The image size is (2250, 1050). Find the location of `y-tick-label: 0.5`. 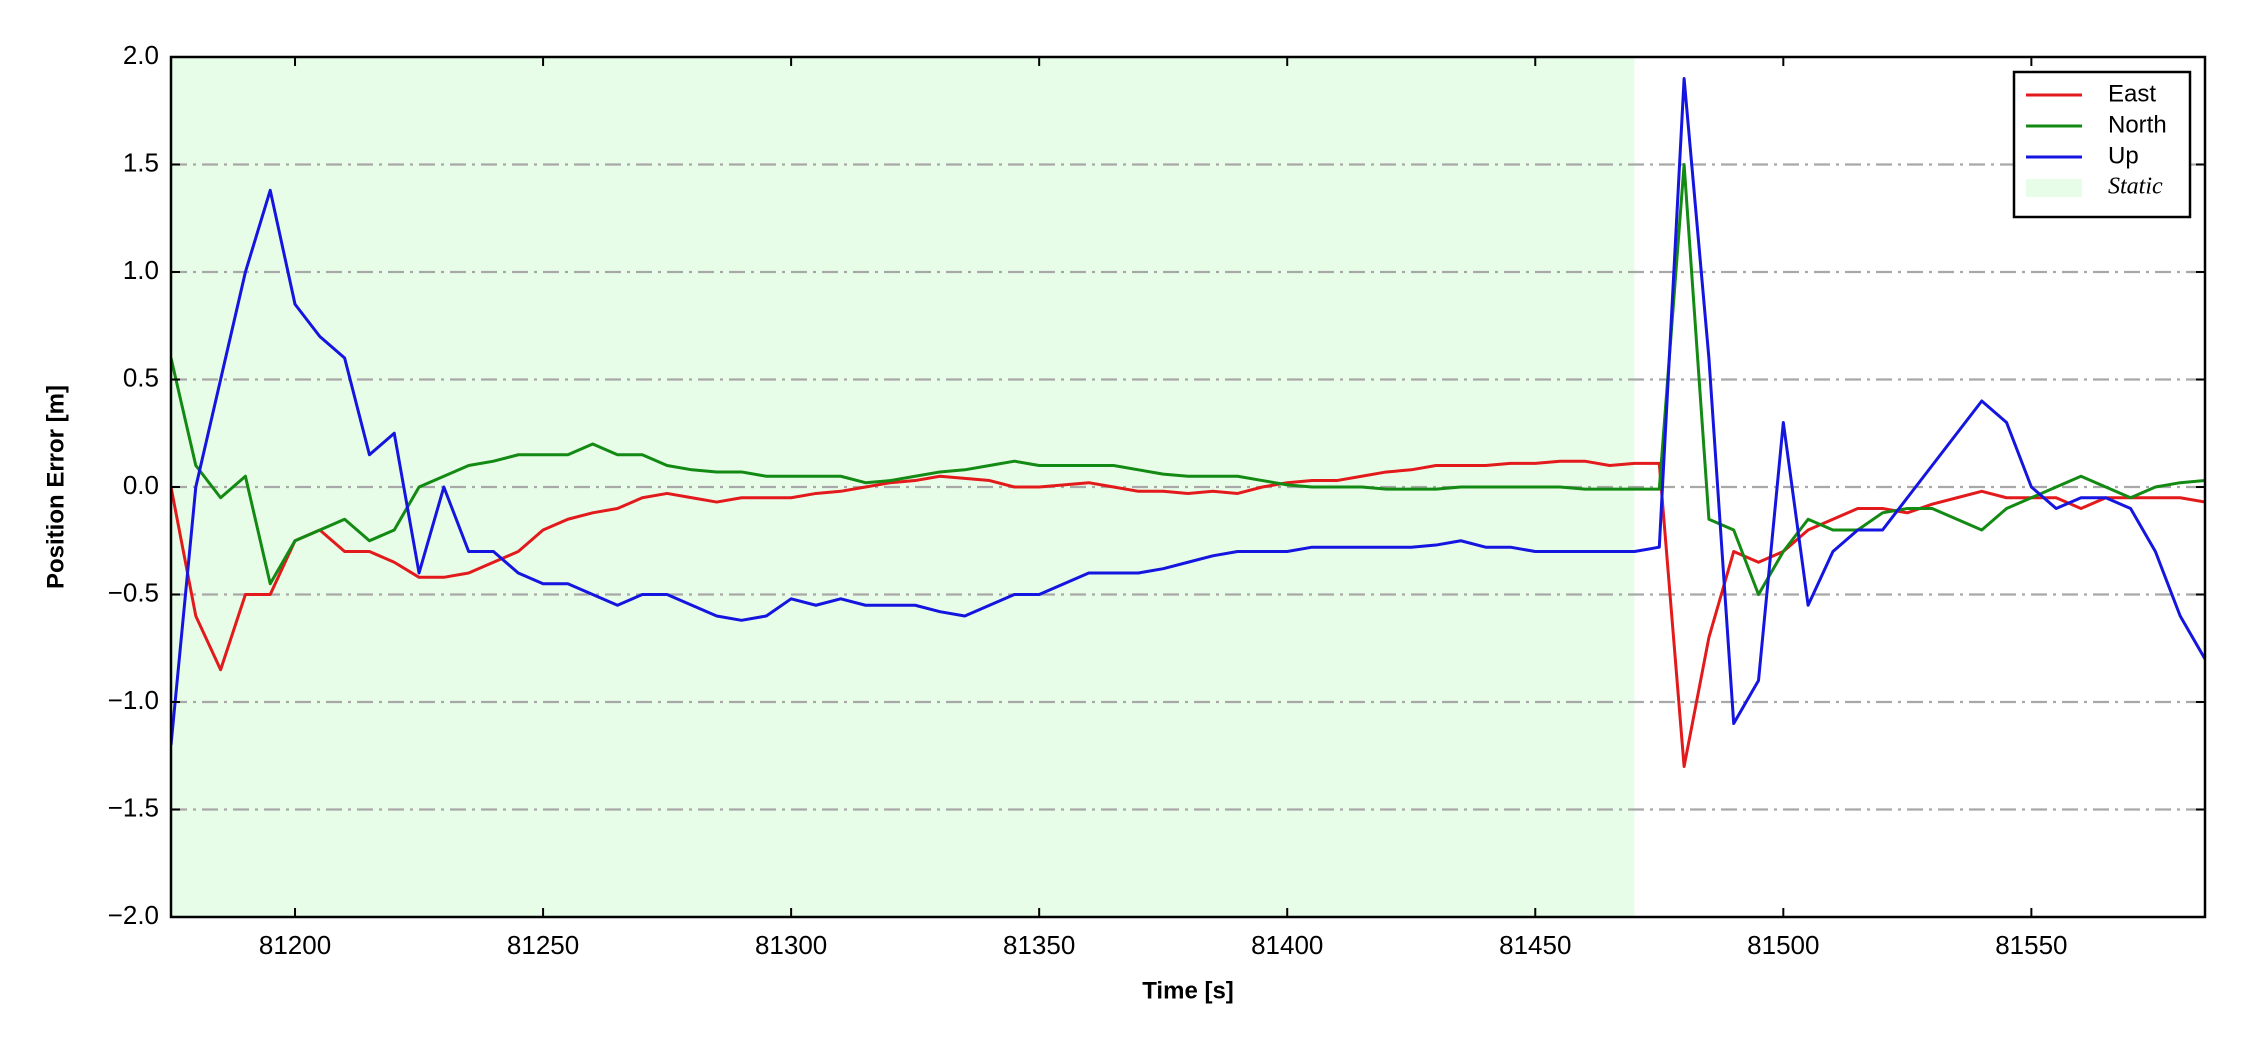

y-tick-label: 0.5 is located at coordinates (141, 377).